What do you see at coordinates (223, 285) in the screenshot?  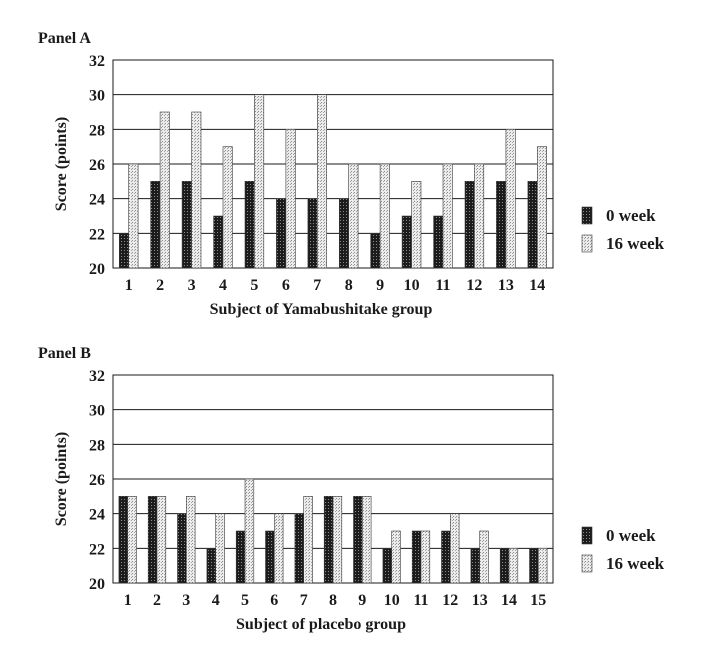 I see `x-tick-label: 4` at bounding box center [223, 285].